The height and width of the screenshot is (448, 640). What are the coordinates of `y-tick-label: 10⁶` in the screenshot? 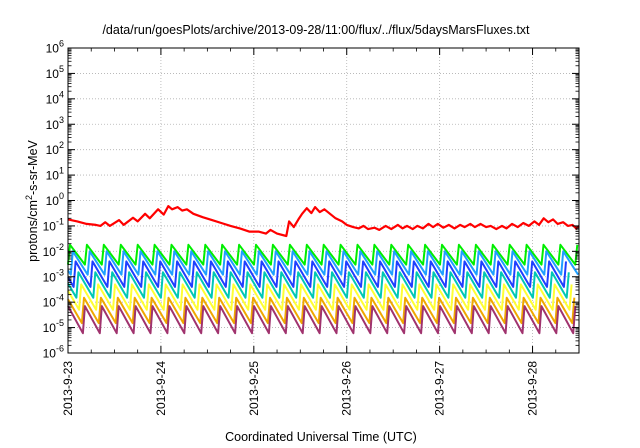 It's located at (55, 47).